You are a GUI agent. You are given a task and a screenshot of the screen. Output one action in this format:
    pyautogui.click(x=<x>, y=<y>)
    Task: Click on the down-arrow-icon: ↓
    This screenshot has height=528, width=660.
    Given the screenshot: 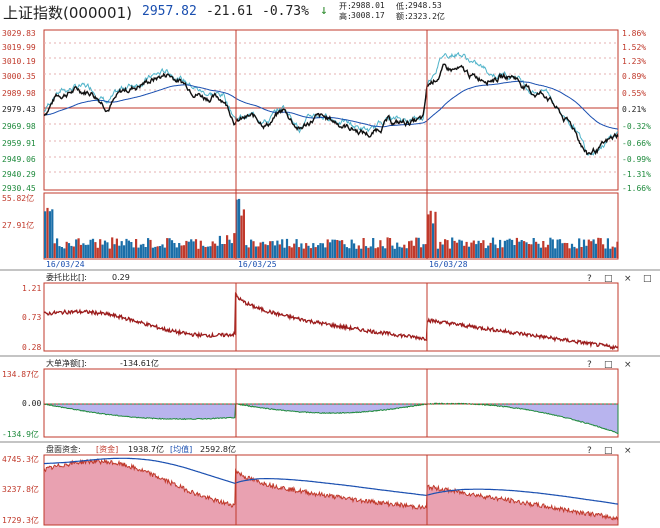 What is the action you would take?
    pyautogui.click(x=324, y=10)
    